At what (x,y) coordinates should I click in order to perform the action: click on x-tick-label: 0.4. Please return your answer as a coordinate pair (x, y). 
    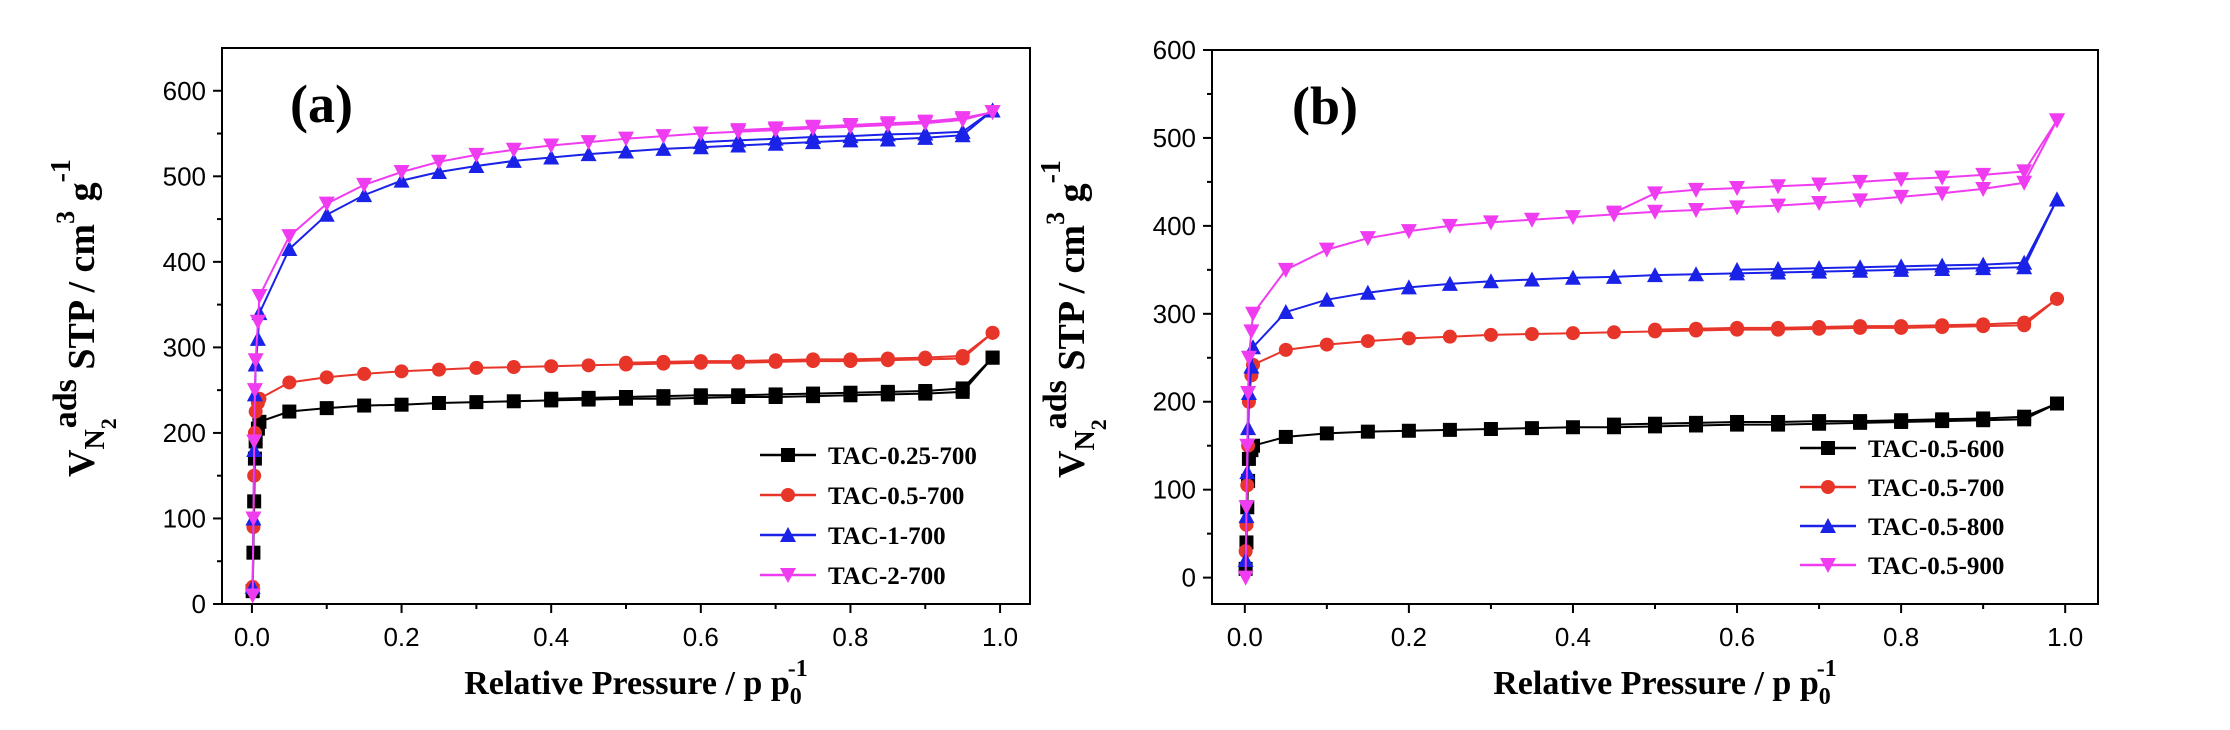
    Looking at the image, I should click on (551, 637).